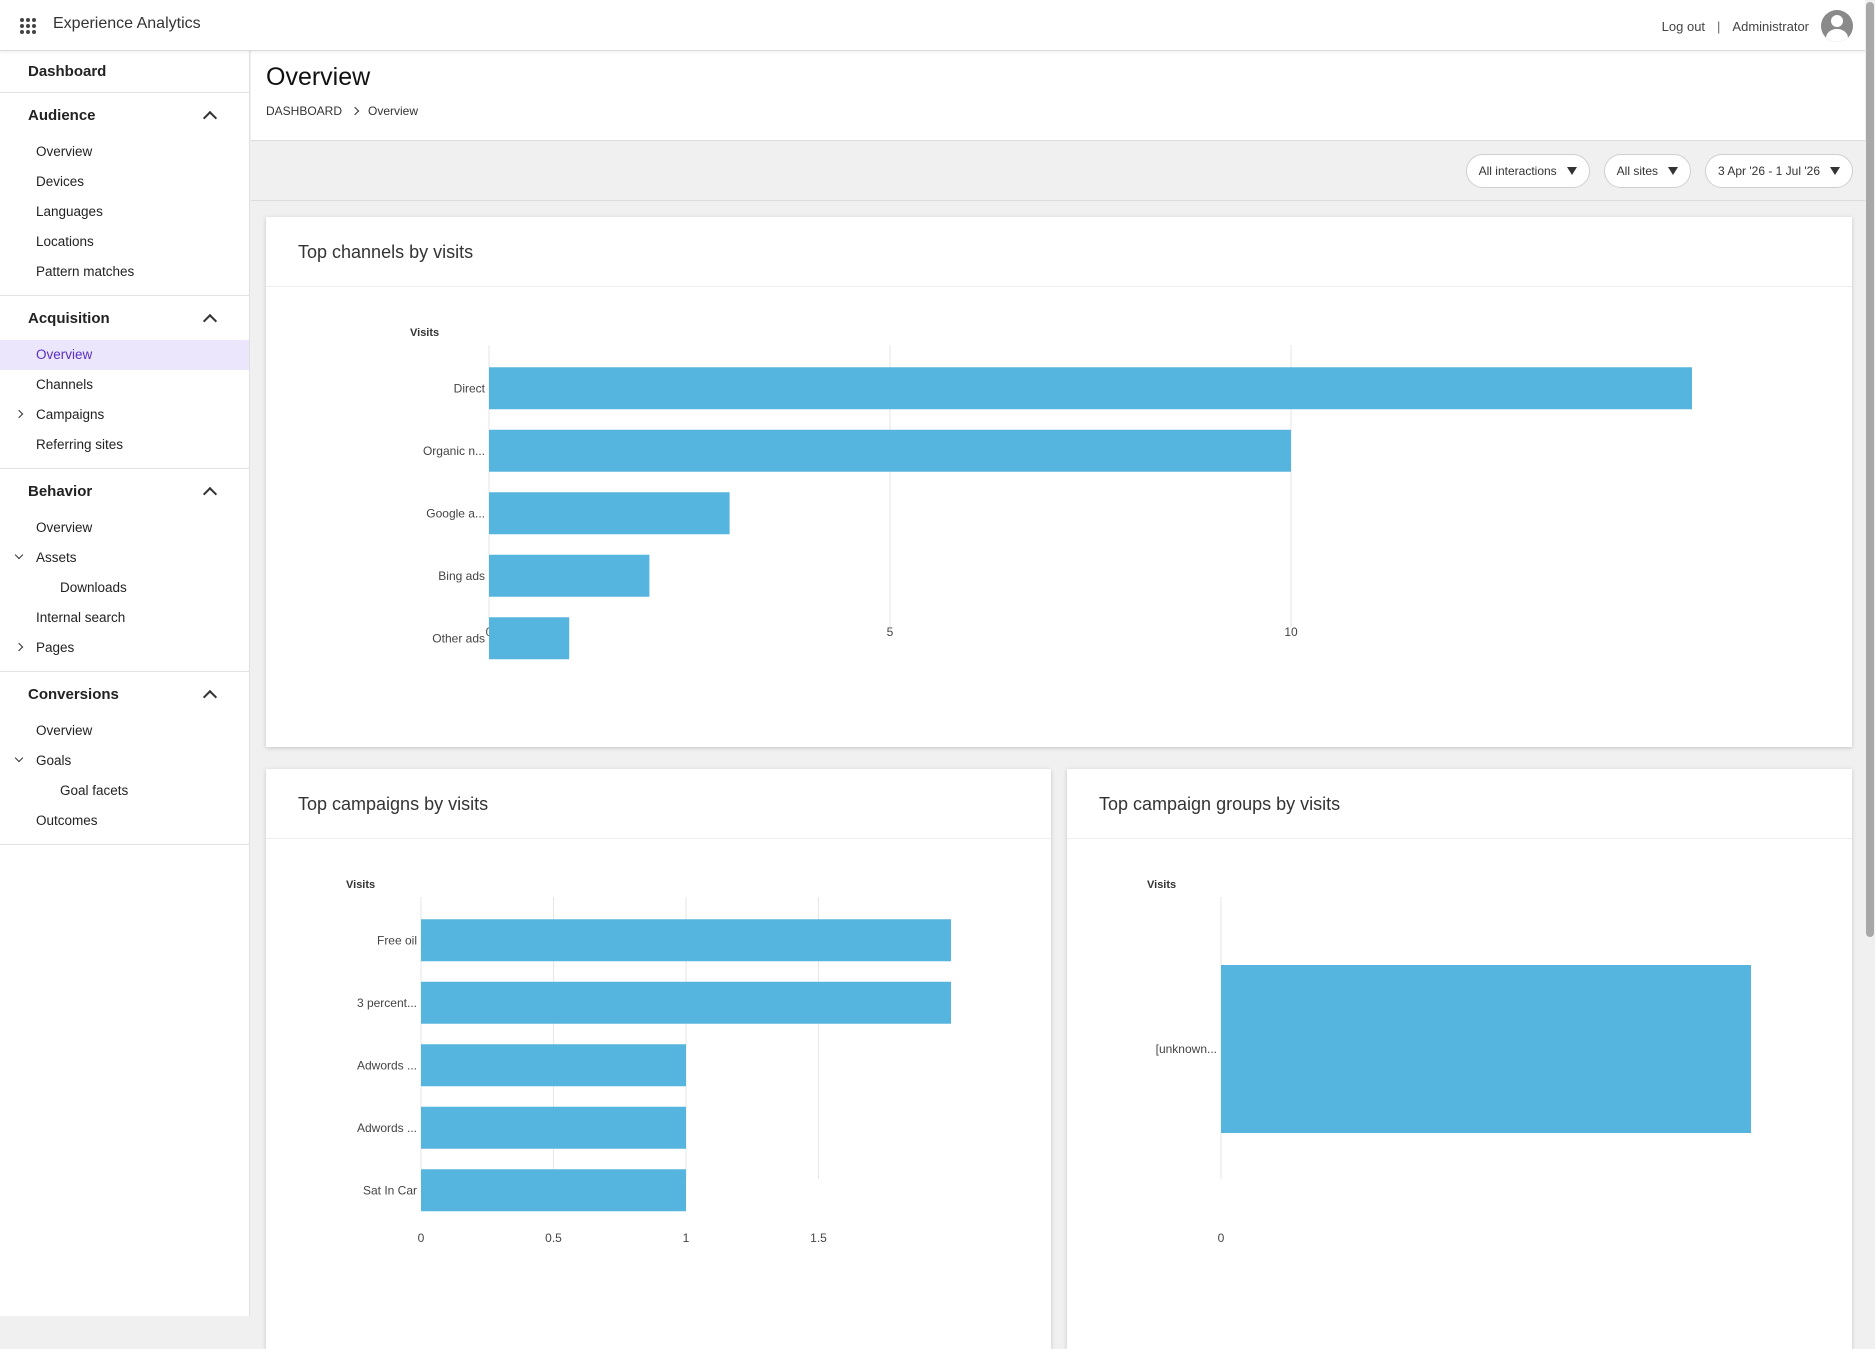 The height and width of the screenshot is (1349, 1875). Describe the element at coordinates (818, 1238) in the screenshot. I see `tick-label: 1.5` at that location.